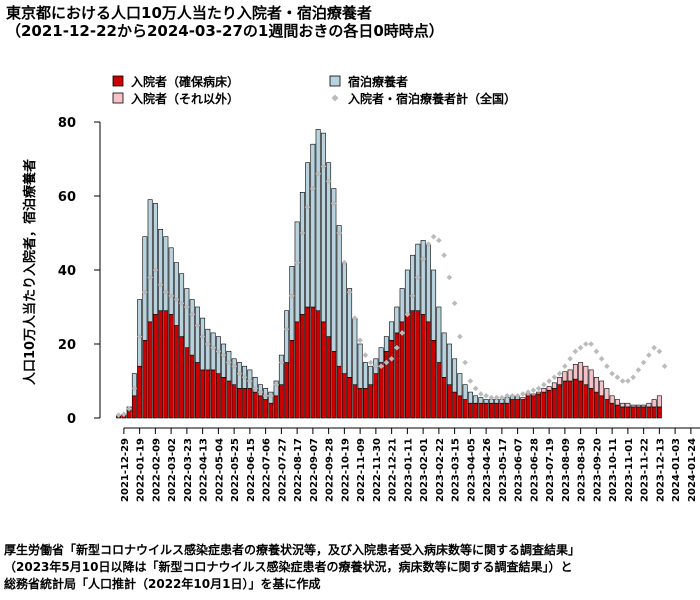 The image size is (700, 600). What do you see at coordinates (487, 470) in the screenshot?
I see `x-tick-label: 2023-04-26` at bounding box center [487, 470].